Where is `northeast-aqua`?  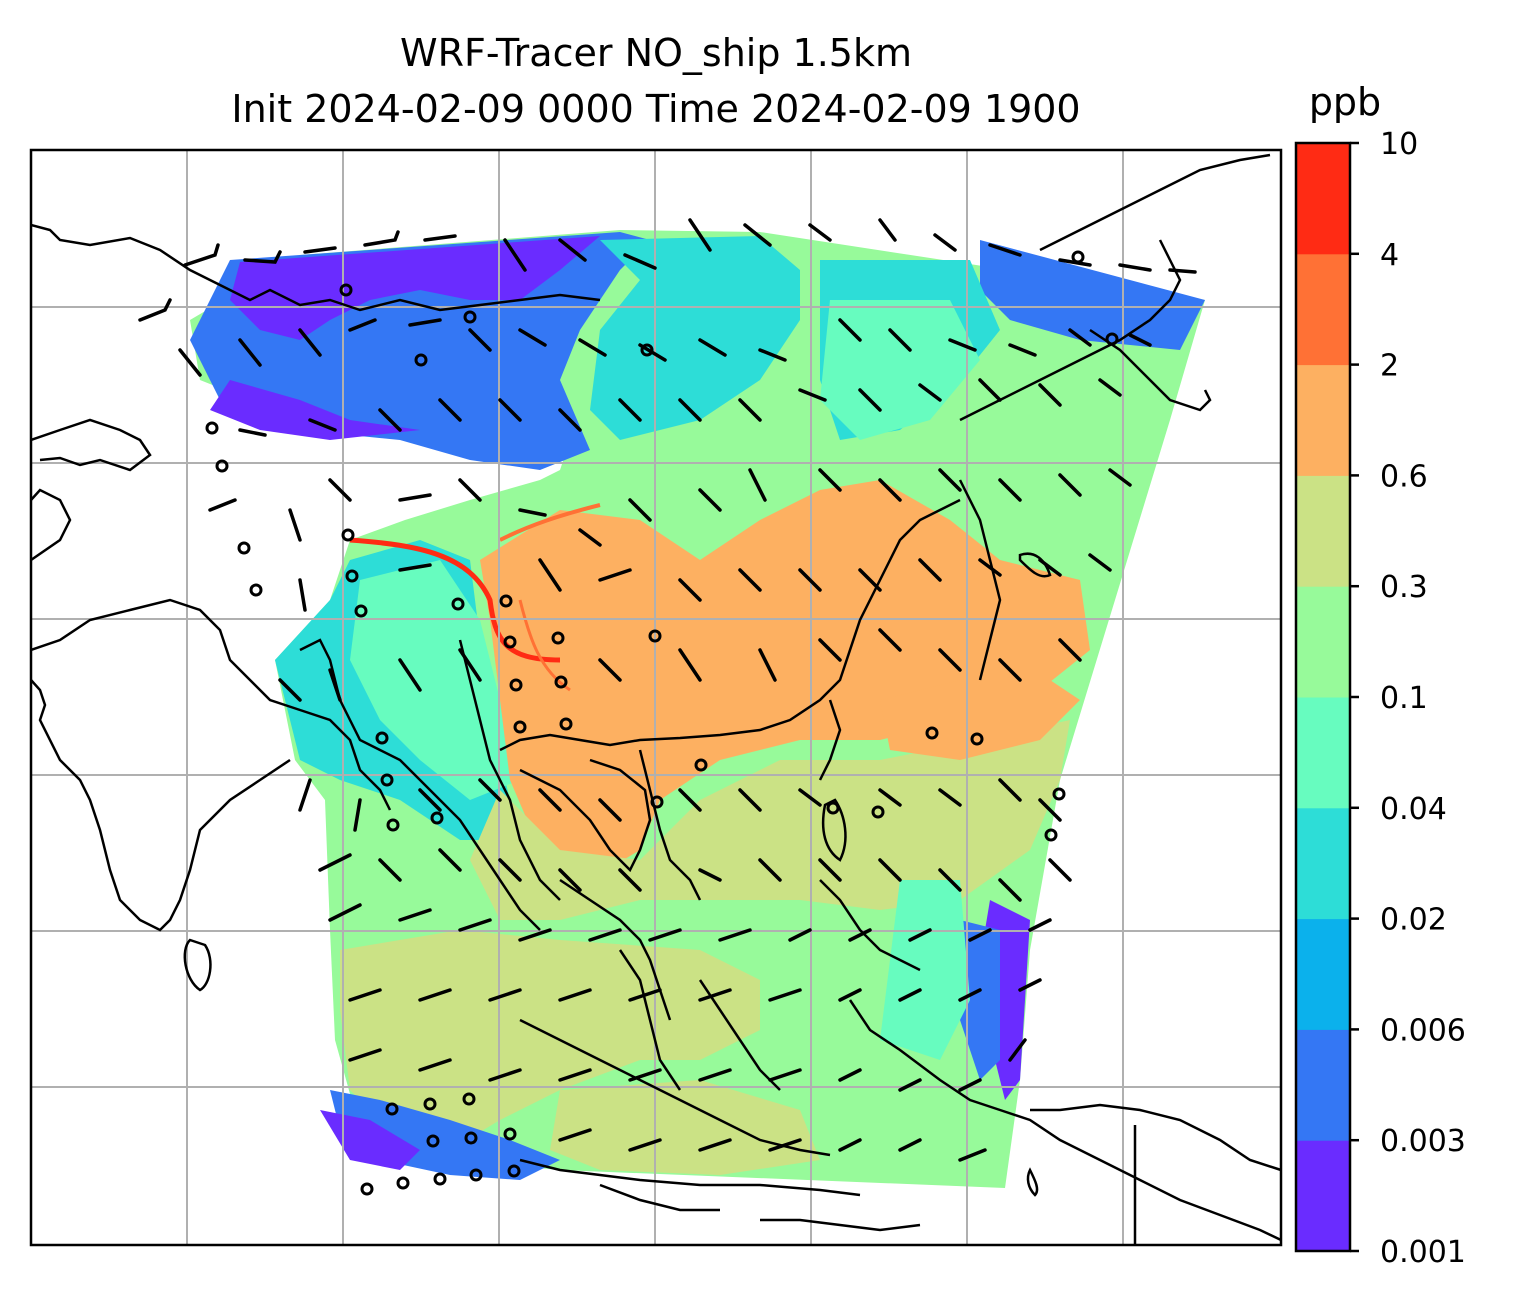
northeast-aqua is located at coordinates (900, 370).